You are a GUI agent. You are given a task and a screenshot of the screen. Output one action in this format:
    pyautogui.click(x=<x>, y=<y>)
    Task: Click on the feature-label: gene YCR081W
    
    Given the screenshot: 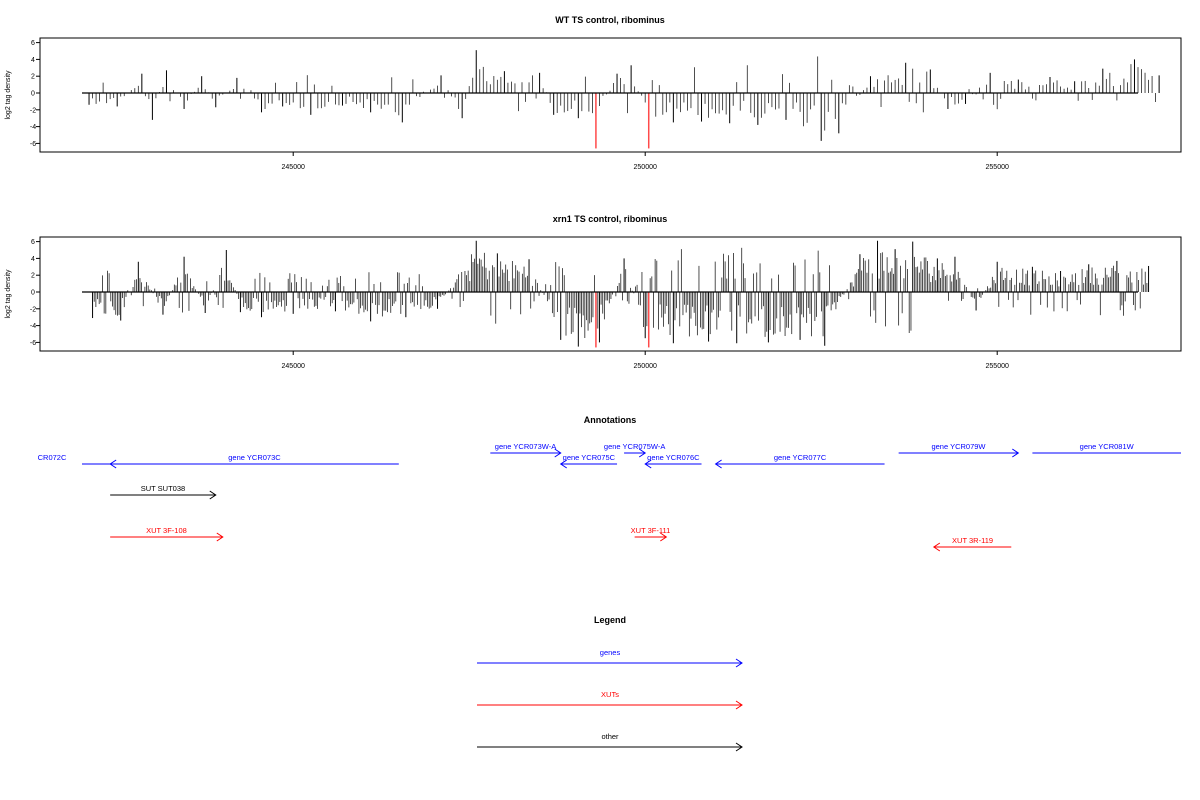 What is the action you would take?
    pyautogui.click(x=1107, y=446)
    